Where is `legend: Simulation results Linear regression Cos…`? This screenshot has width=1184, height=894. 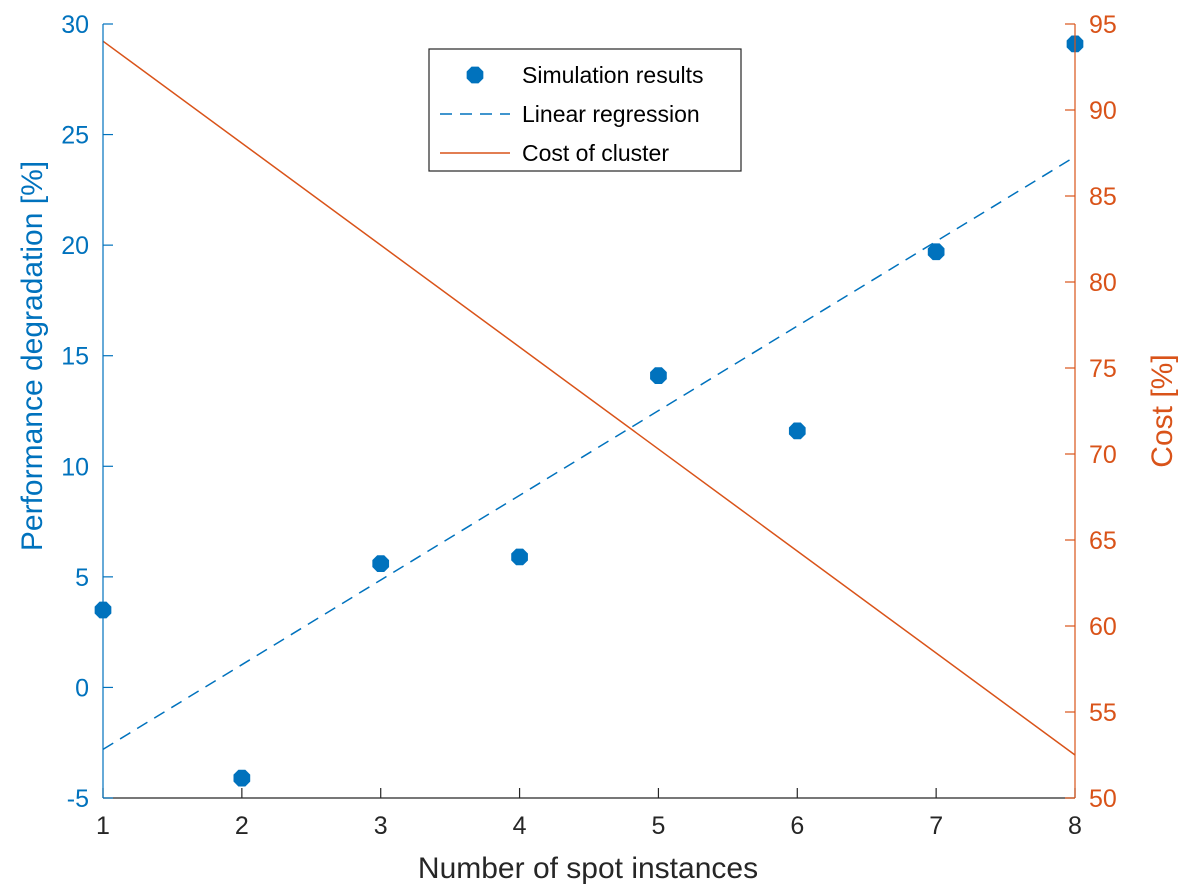 legend: Simulation results Linear regression Cos… is located at coordinates (585, 110).